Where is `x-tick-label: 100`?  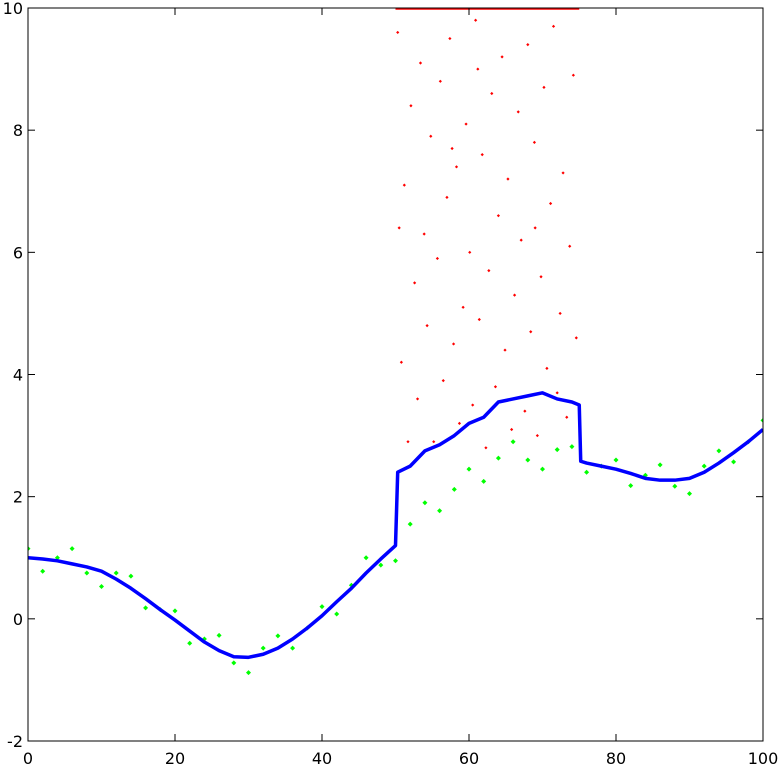 x-tick-label: 100 is located at coordinates (763, 758).